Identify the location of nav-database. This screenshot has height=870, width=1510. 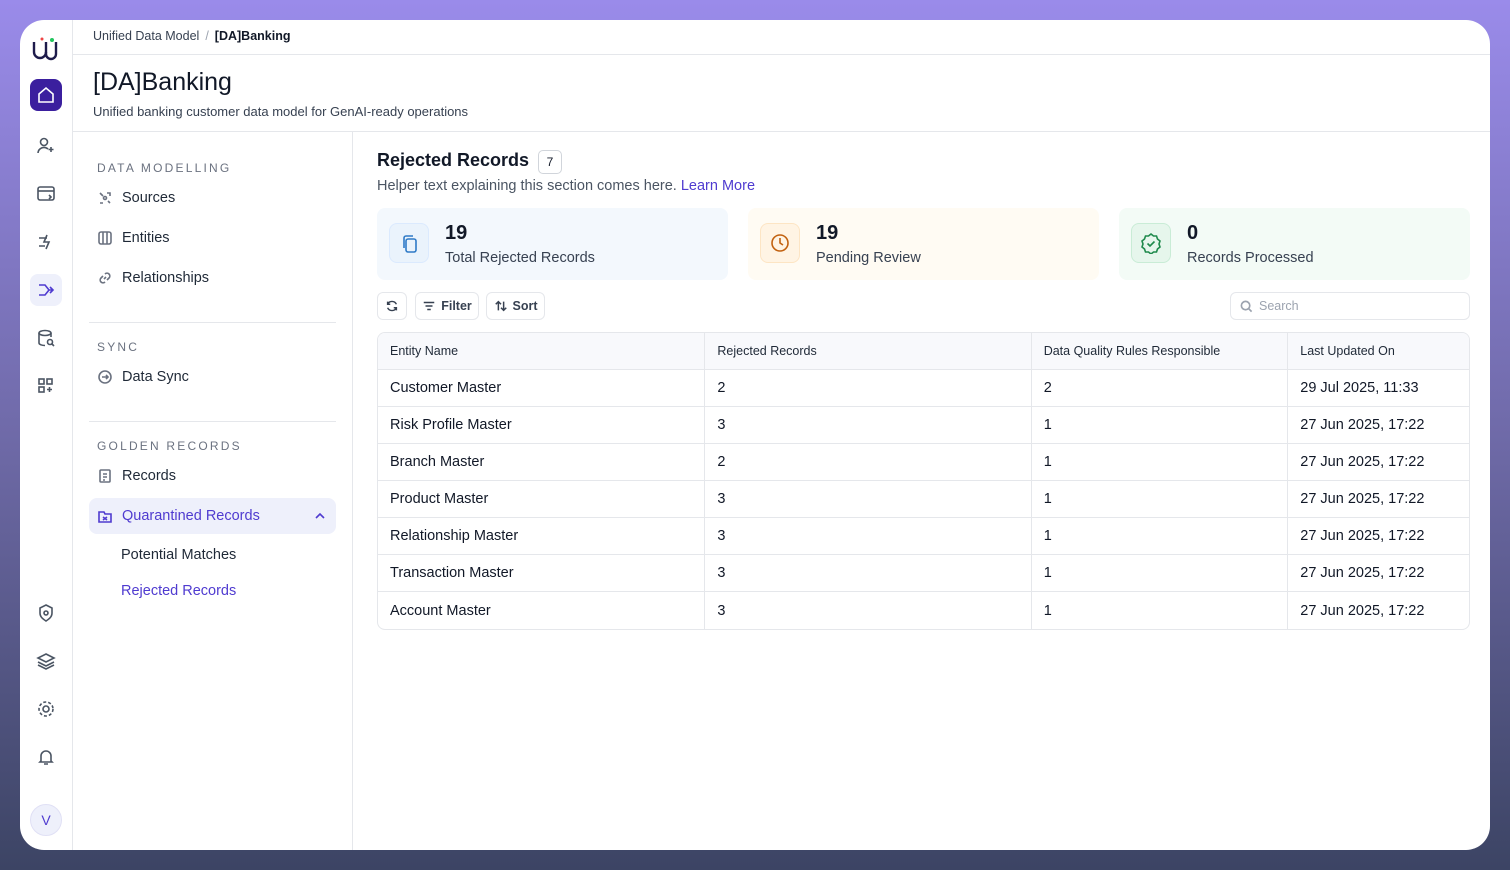
(46, 338).